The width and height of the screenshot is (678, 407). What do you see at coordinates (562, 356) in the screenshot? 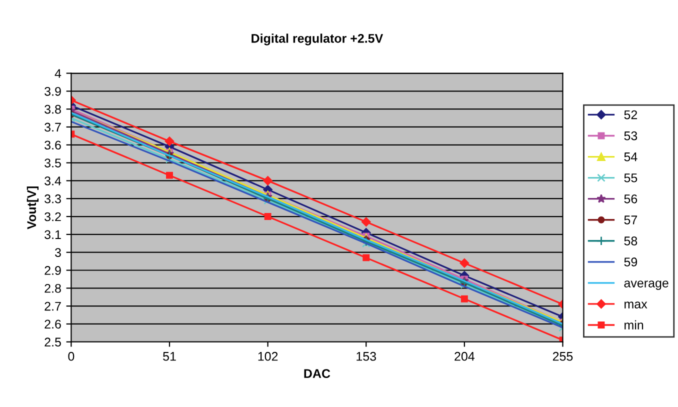
I see `x-tick-label: 255` at bounding box center [562, 356].